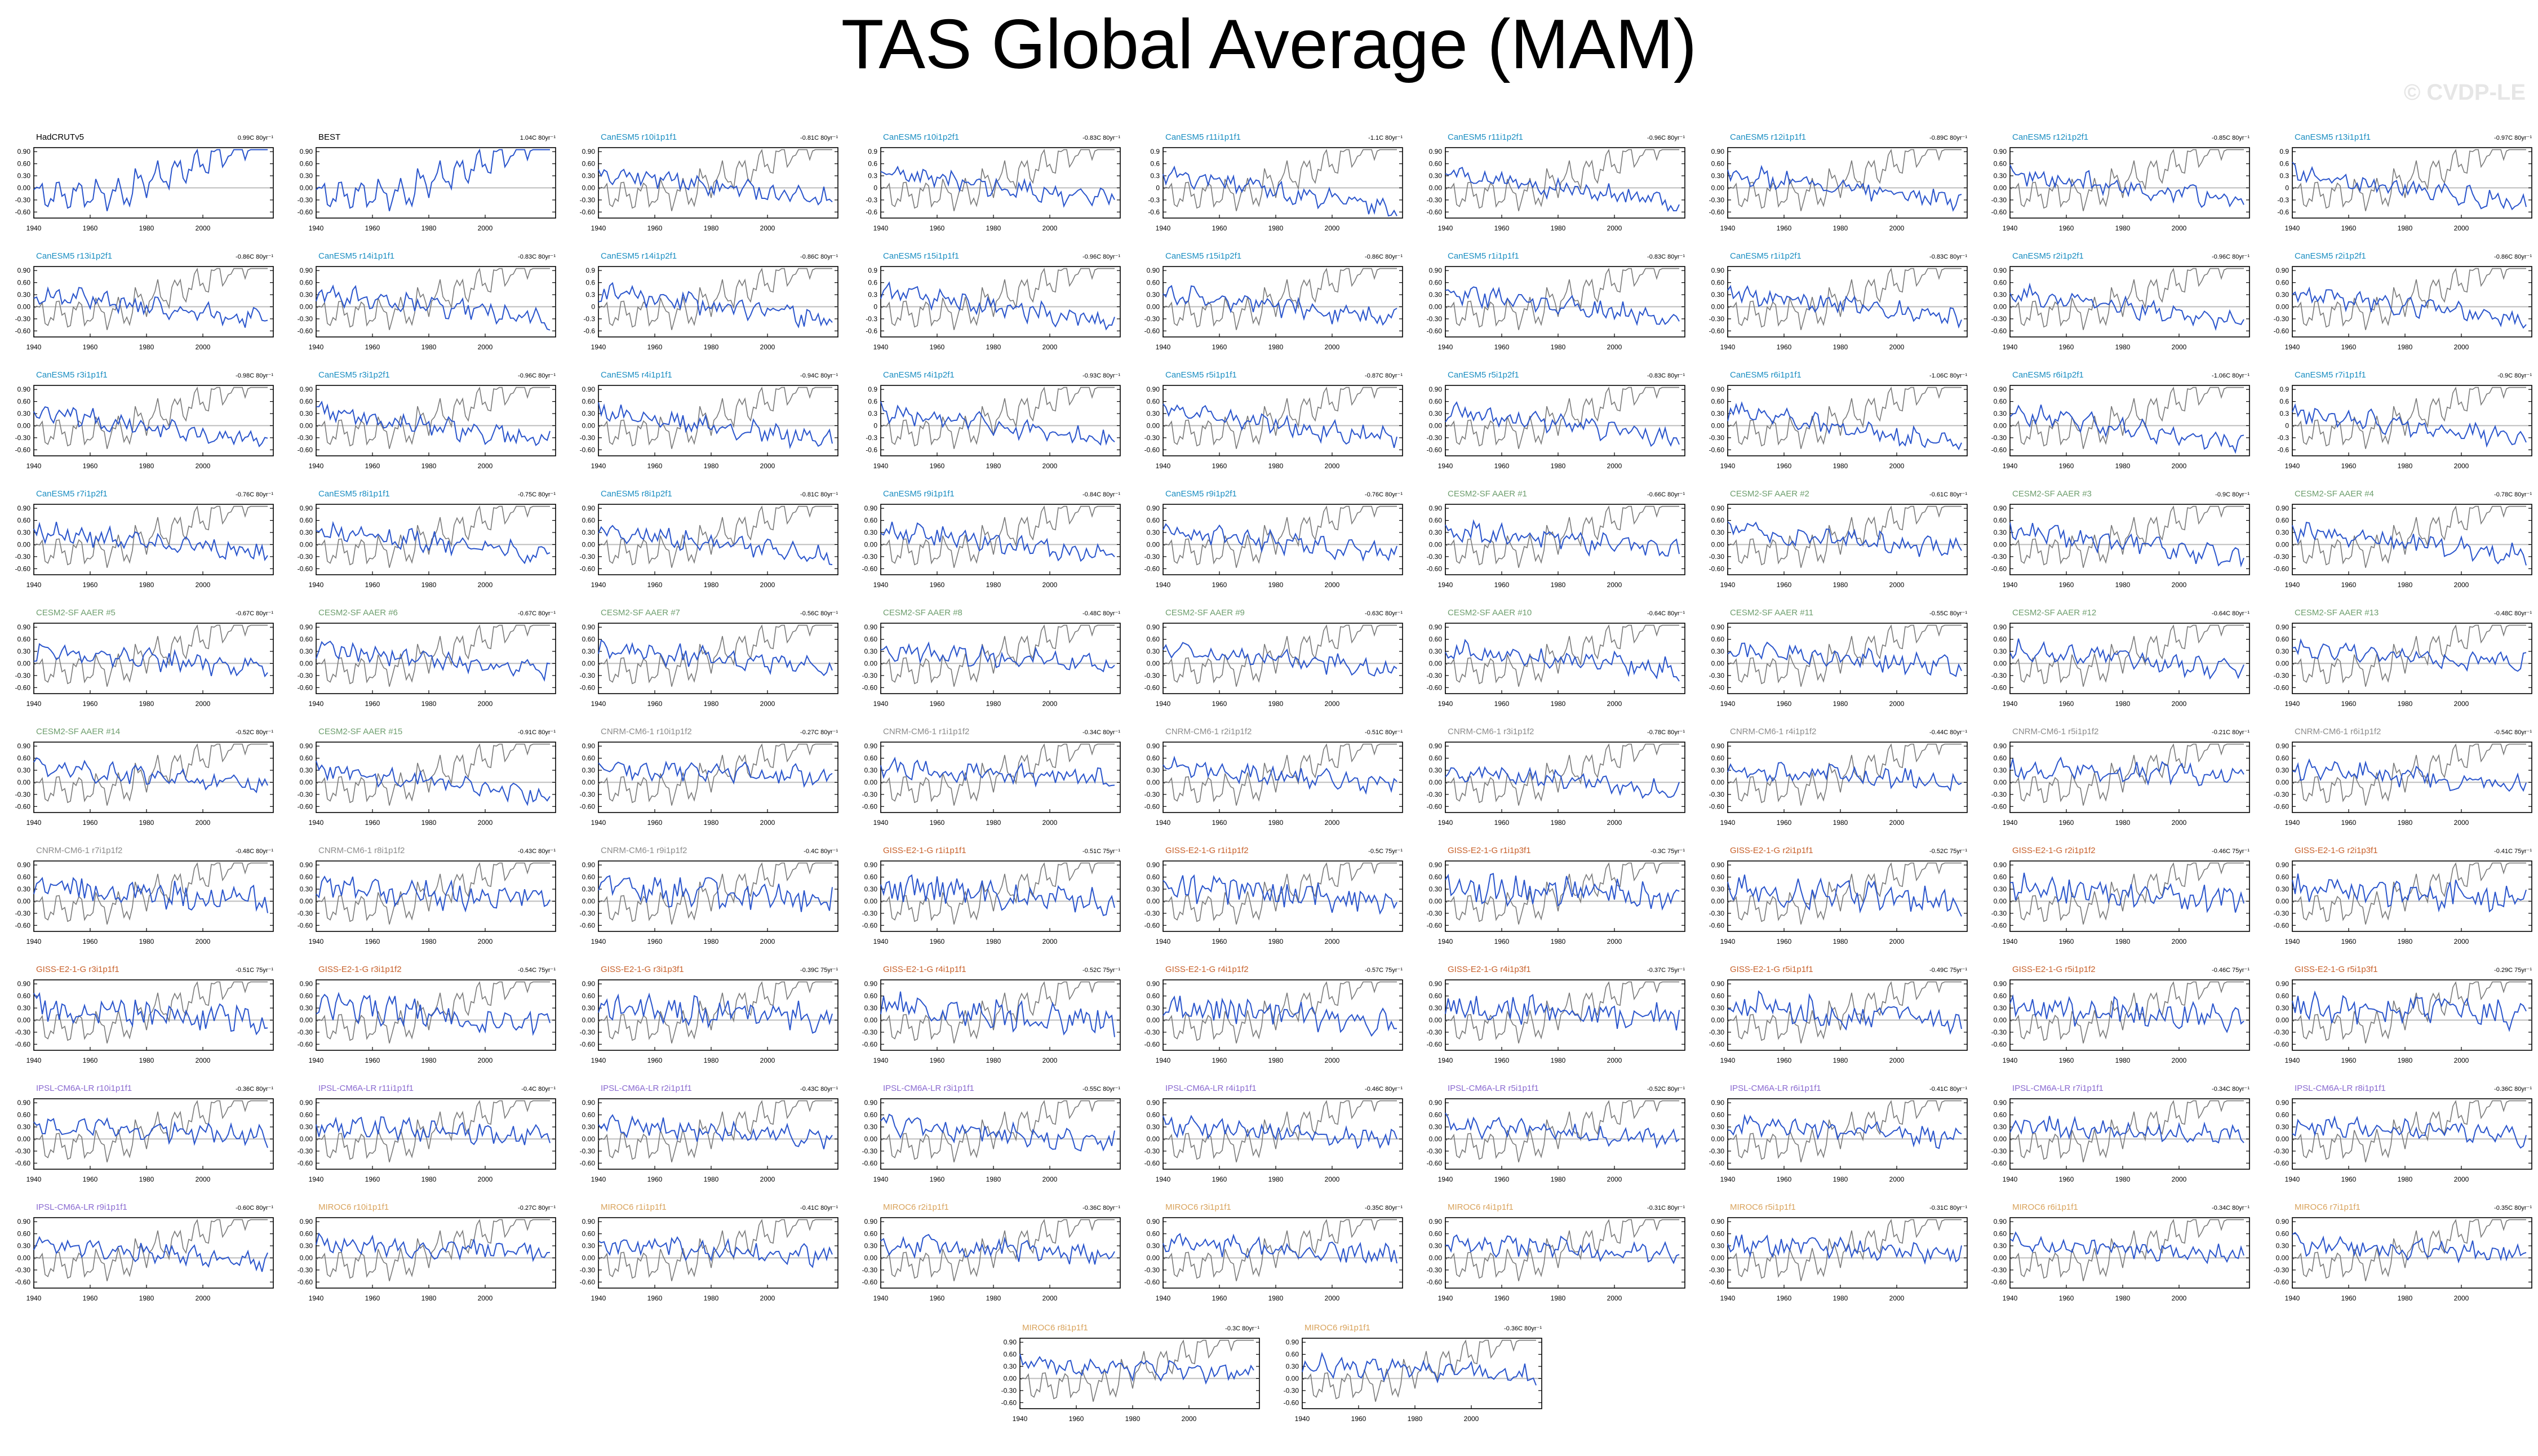 The image size is (2538, 1456). What do you see at coordinates (1666, 375) in the screenshot?
I see `panel-trend: -0.83C 80yr⁻¹` at bounding box center [1666, 375].